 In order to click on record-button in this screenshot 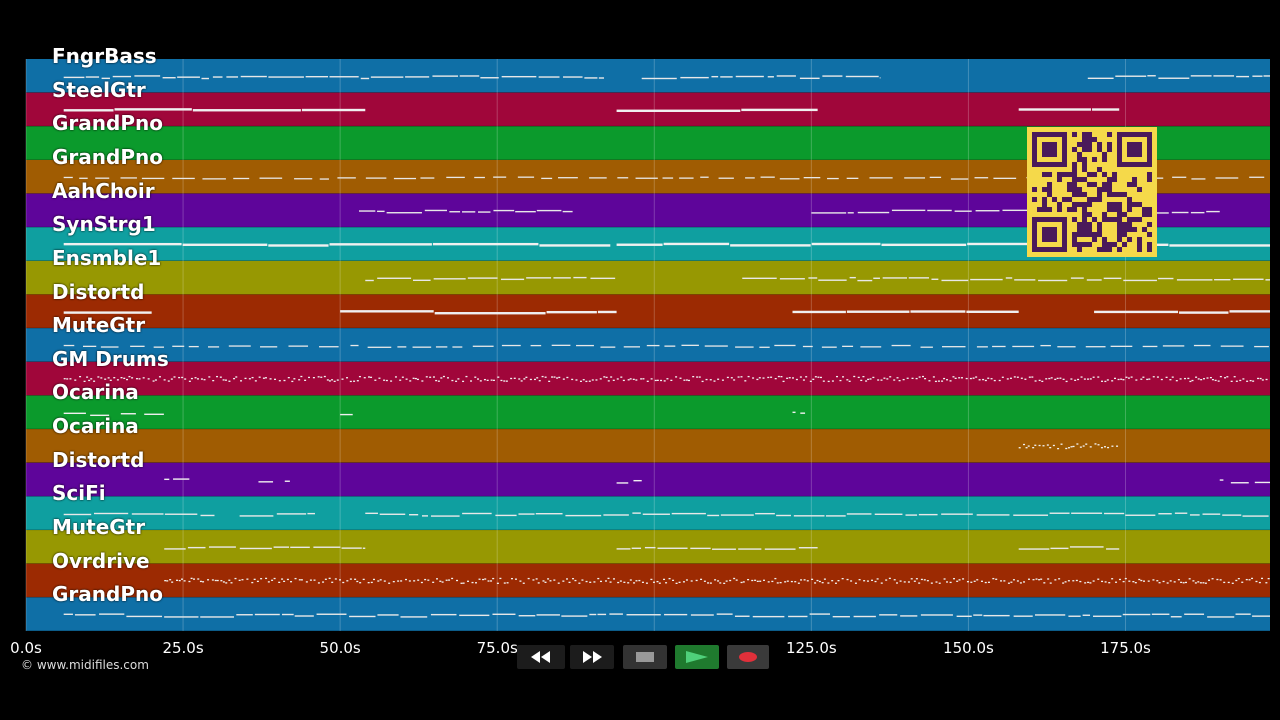, I will do `click(748, 657)`.